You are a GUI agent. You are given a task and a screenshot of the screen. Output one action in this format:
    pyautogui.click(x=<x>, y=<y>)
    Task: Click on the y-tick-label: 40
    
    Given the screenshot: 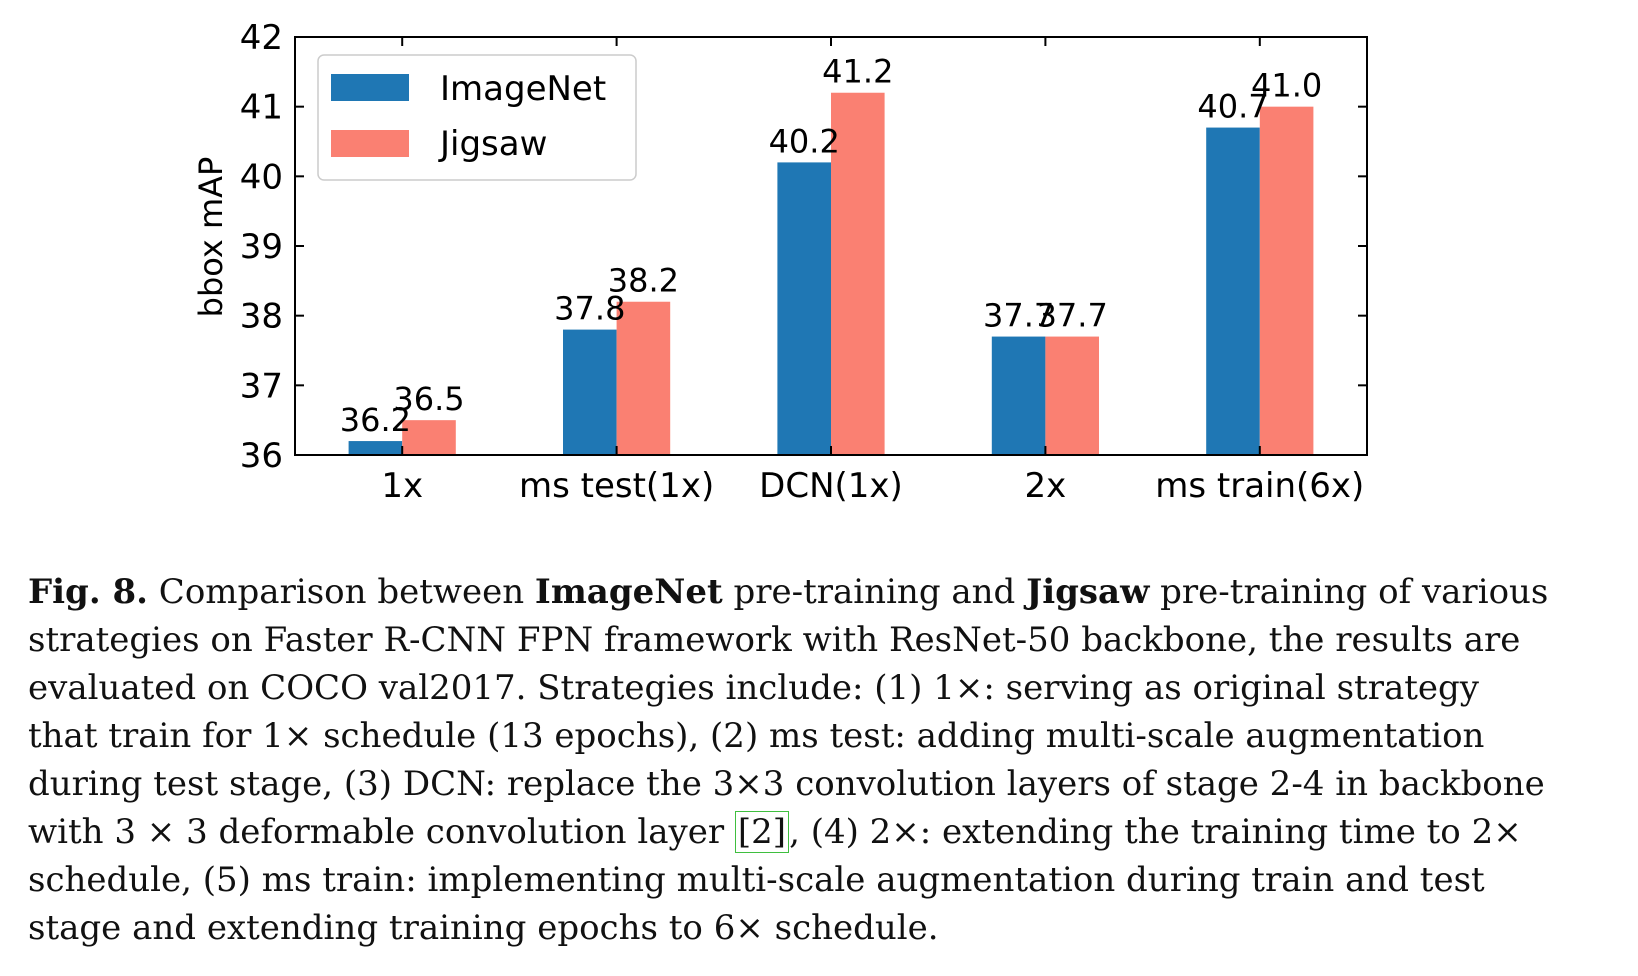 What is the action you would take?
    pyautogui.click(x=261, y=177)
    